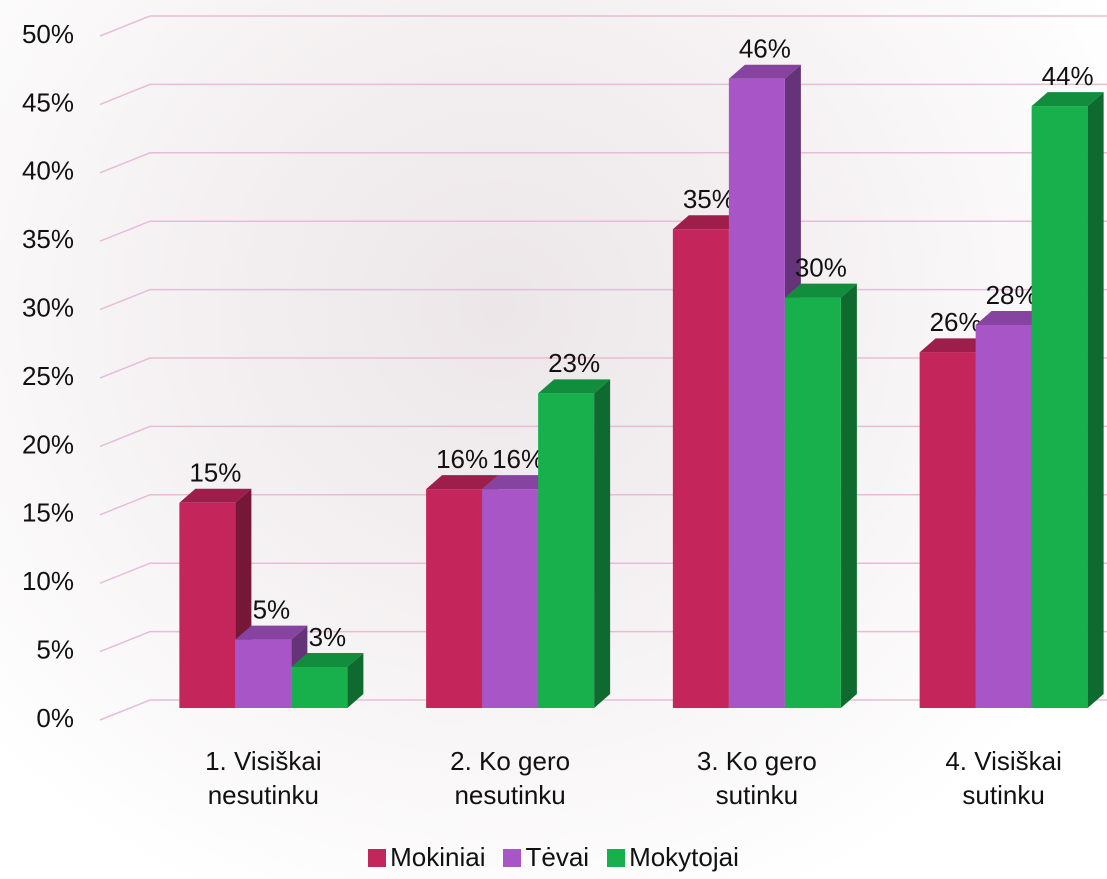 This screenshot has width=1107, height=879. Describe the element at coordinates (756, 778) in the screenshot. I see `x-tick-label: 3. Ko gero sutinku` at that location.